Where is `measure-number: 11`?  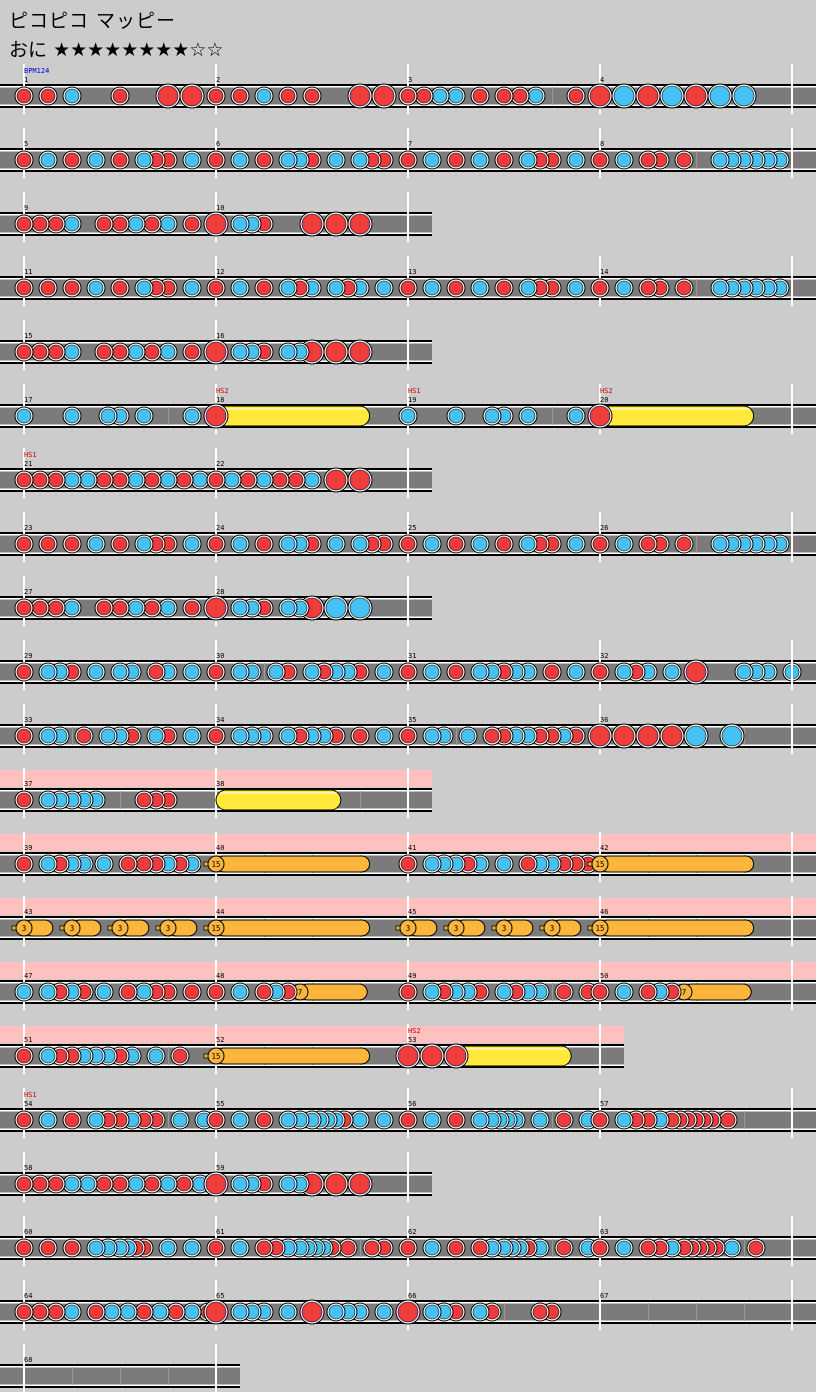
measure-number: 11 is located at coordinates (28, 272).